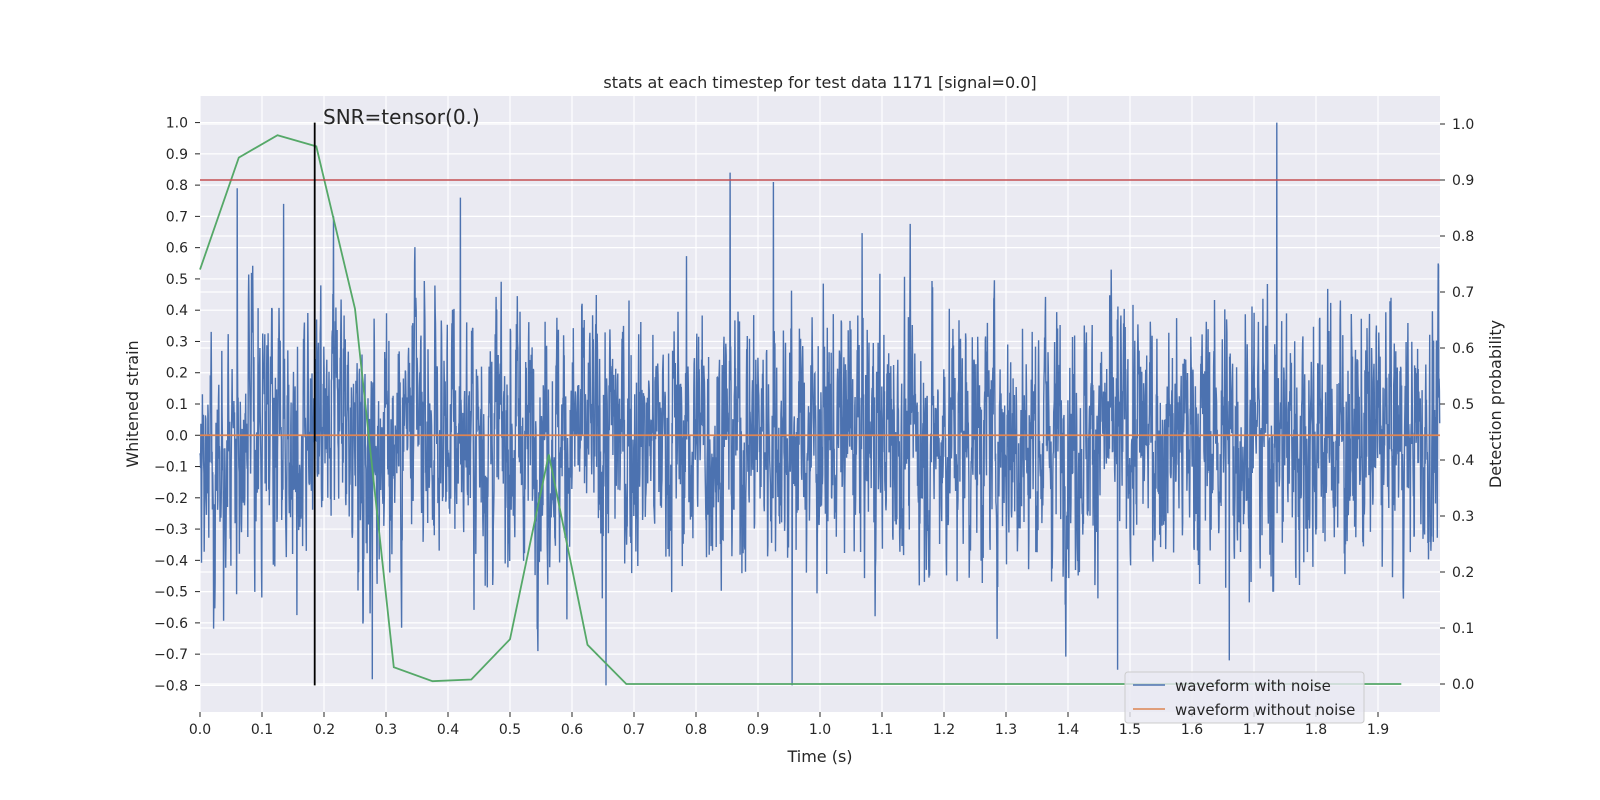 This screenshot has width=1600, height=800. I want to click on x-tick-label: 1.2, so click(944, 730).